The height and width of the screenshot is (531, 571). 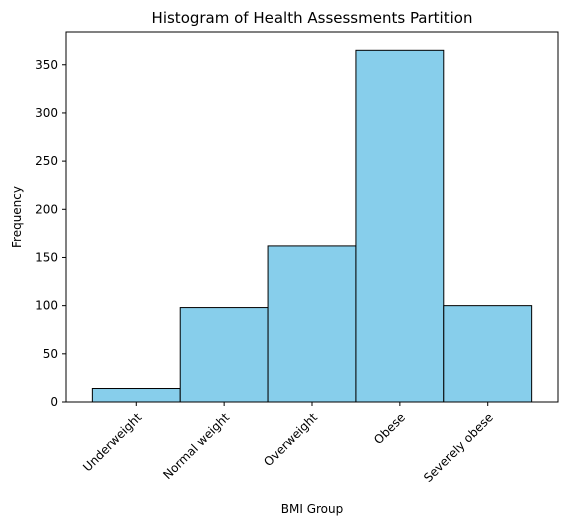 I want to click on x-axis-label: BMI Group, so click(x=312, y=509).